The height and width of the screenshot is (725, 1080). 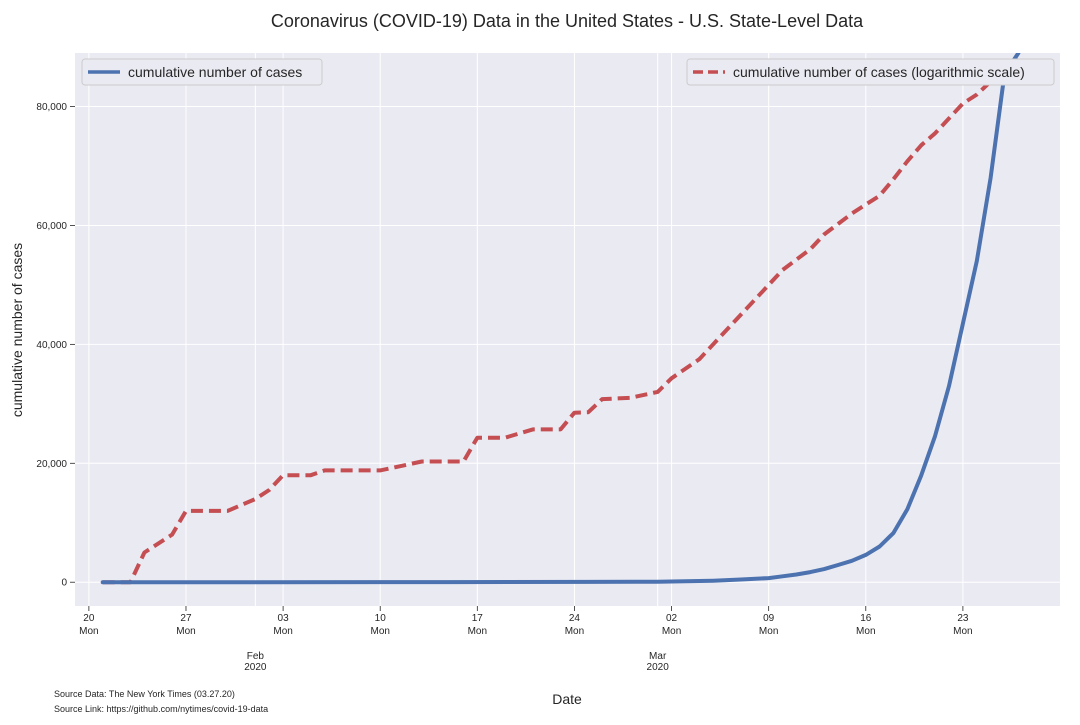 I want to click on x-tick-day-label: 09, so click(x=769, y=618).